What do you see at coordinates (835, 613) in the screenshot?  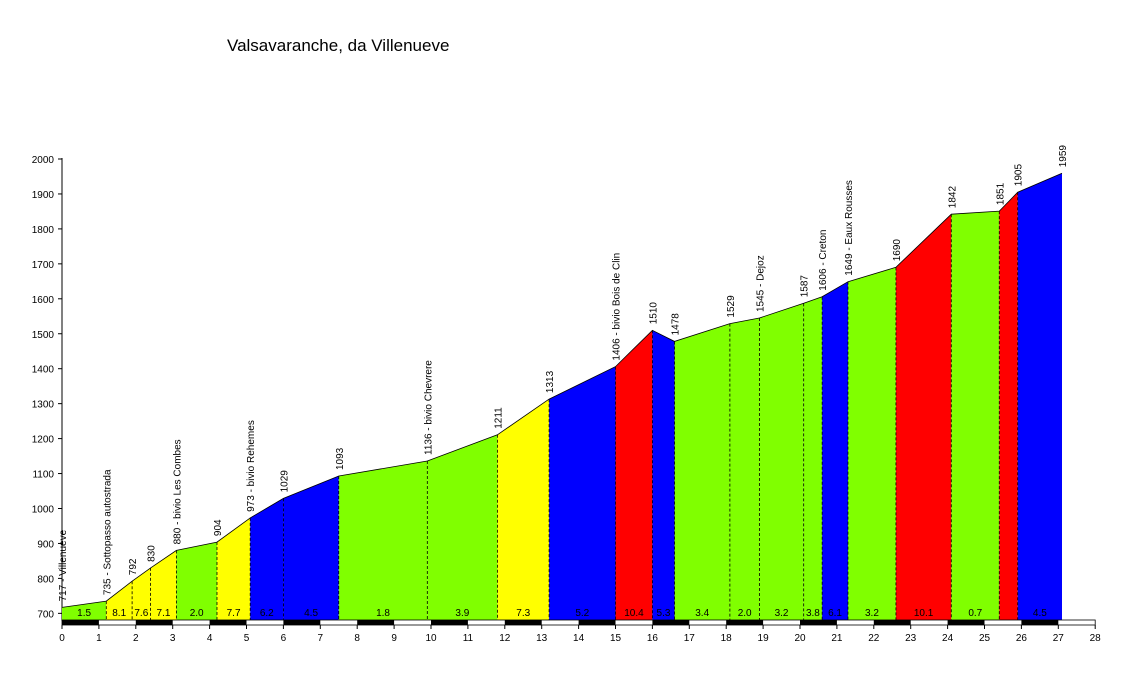 I see `gradient-label: 6.1` at bounding box center [835, 613].